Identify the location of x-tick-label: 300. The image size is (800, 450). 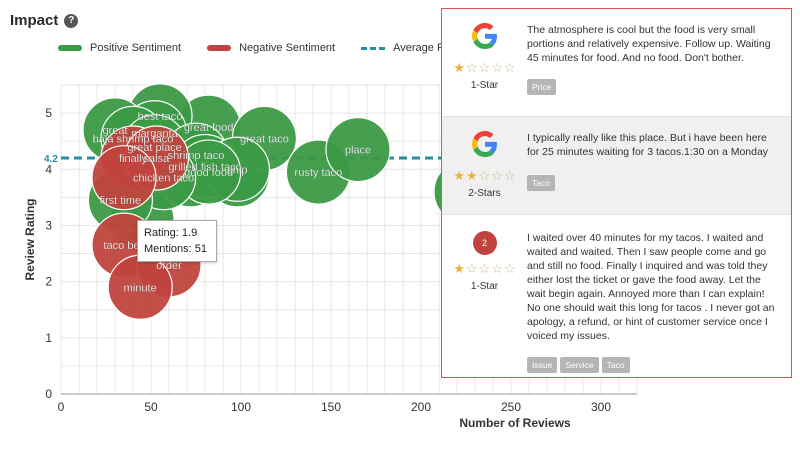
(601, 407).